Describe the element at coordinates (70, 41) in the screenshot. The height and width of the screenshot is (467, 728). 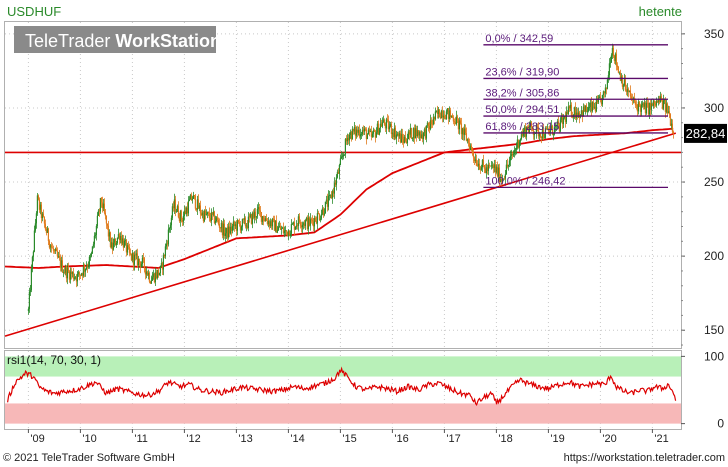
I see `brand-regular: TeleTrader` at that location.